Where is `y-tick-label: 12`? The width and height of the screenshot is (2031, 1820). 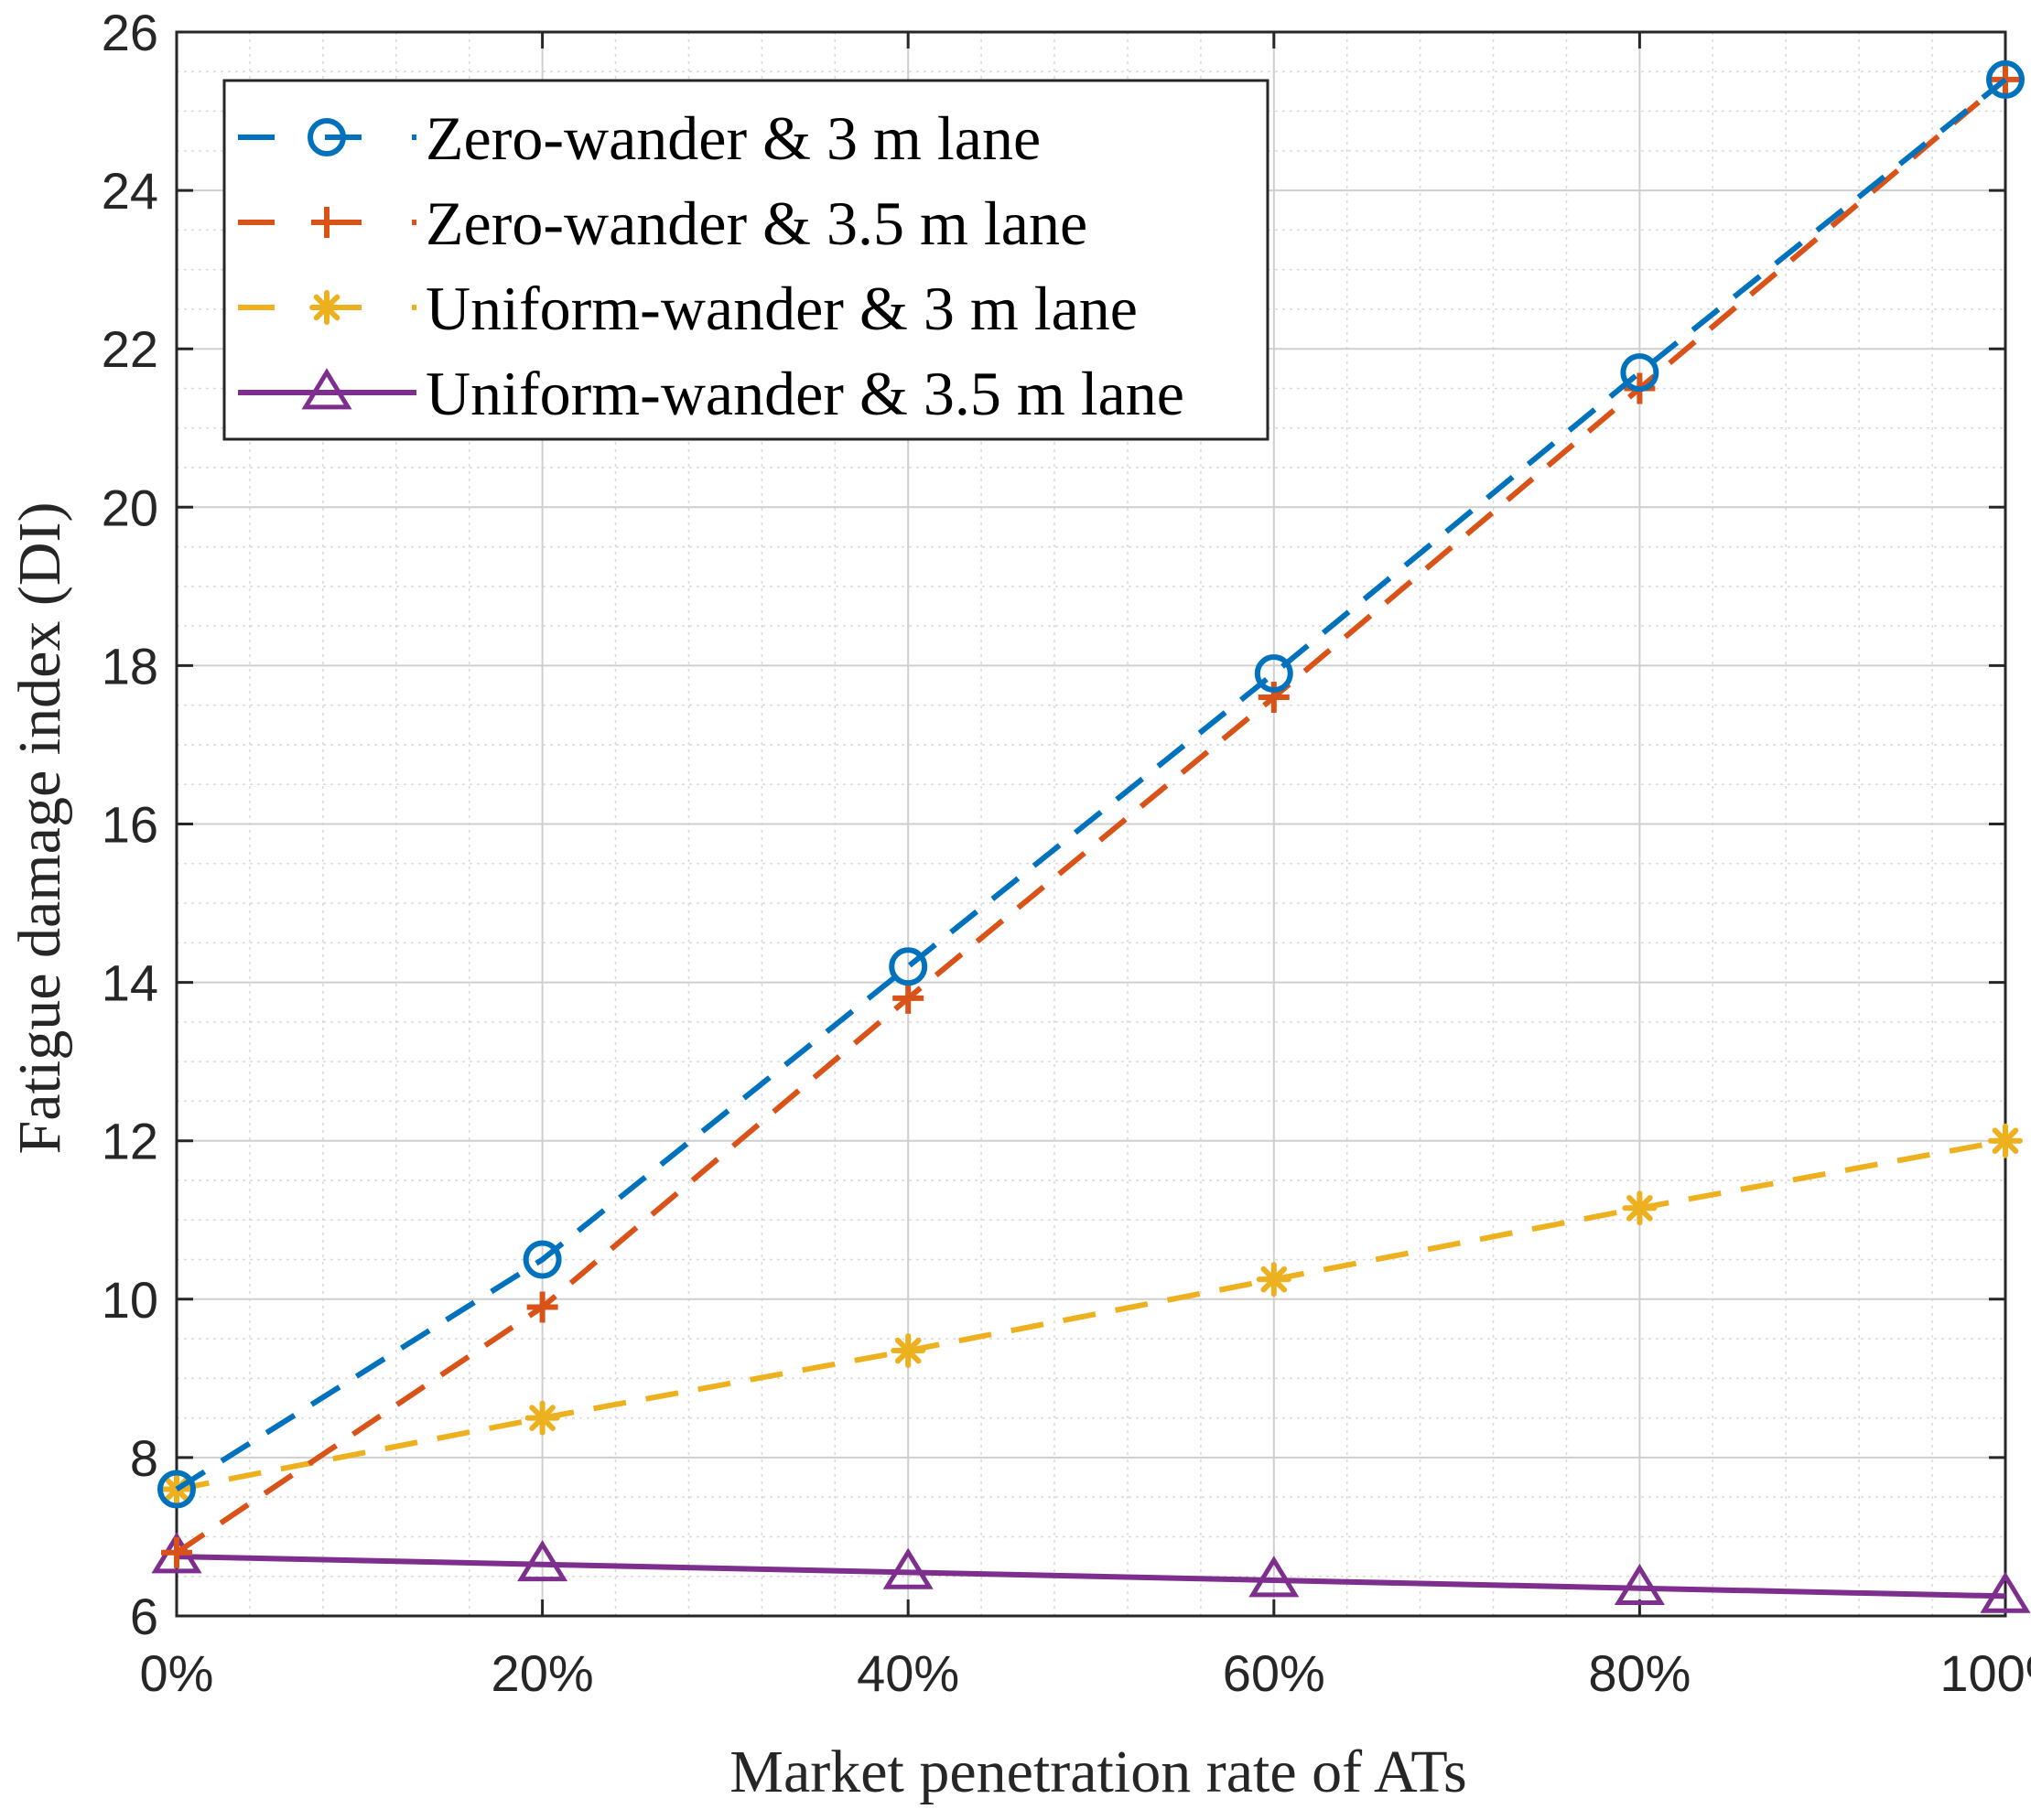 y-tick-label: 12 is located at coordinates (130, 1141).